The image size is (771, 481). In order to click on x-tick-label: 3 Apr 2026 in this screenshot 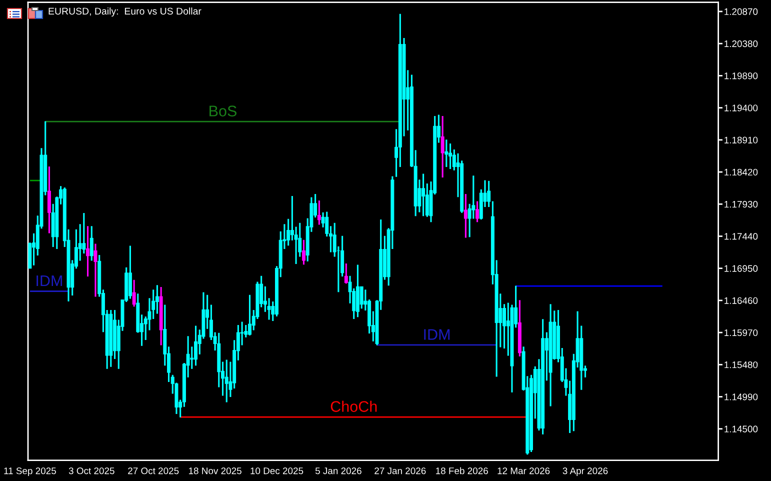, I will do `click(585, 471)`.